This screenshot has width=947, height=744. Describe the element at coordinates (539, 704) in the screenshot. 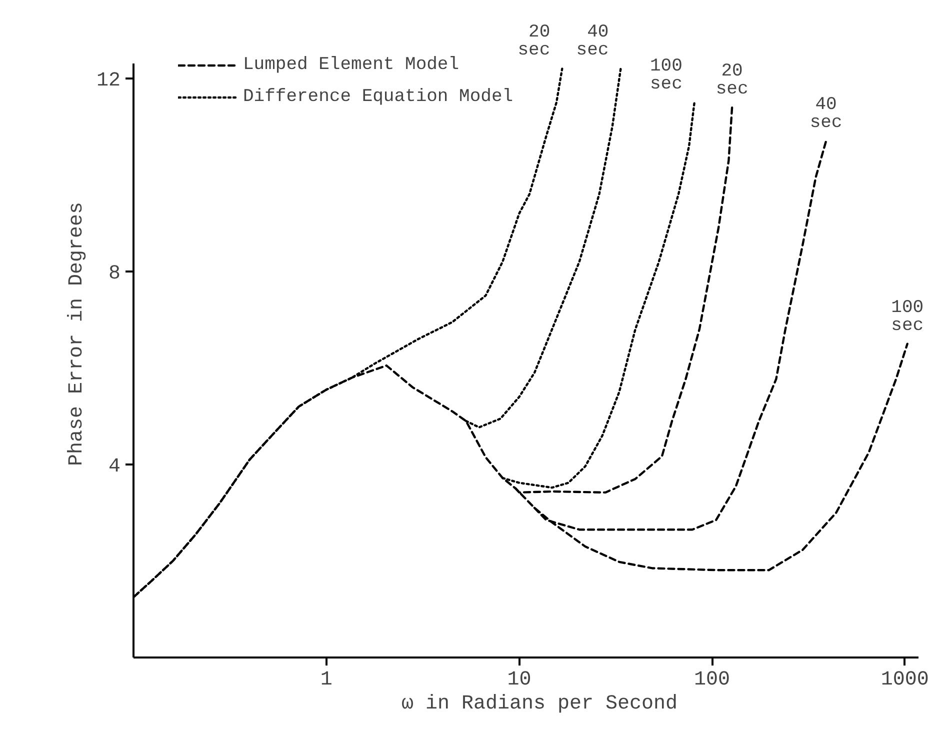

I see `x-axis-title: ω in Radians per Second` at that location.